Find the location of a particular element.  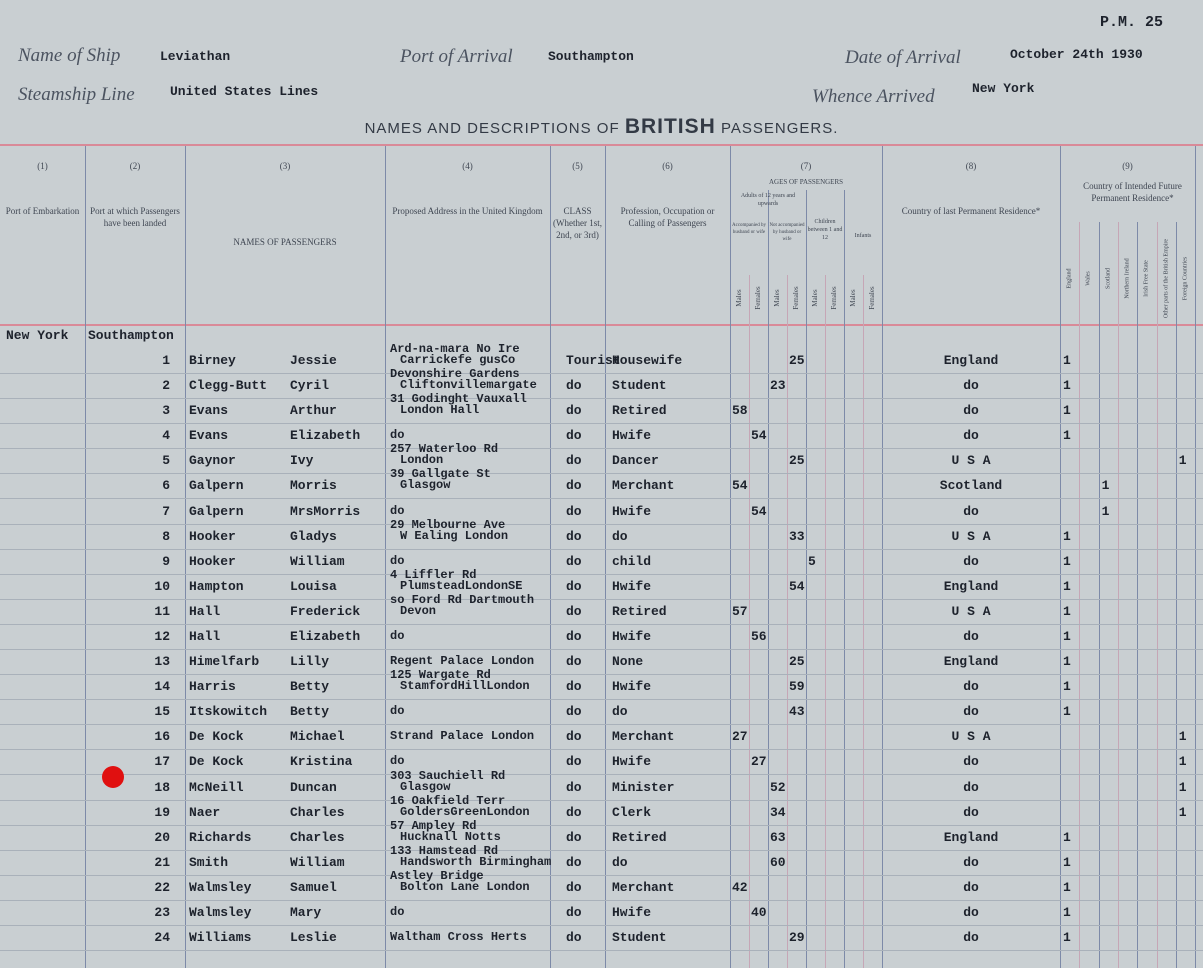

column-number: (3) is located at coordinates (285, 166).